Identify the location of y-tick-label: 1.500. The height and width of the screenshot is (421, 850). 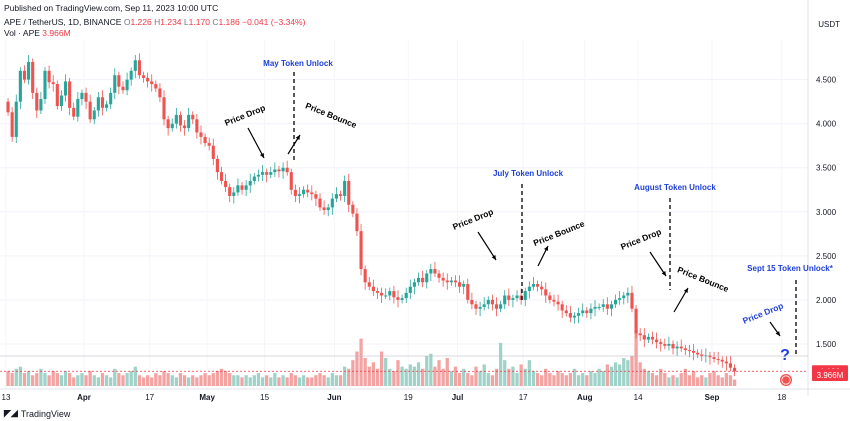
(826, 344).